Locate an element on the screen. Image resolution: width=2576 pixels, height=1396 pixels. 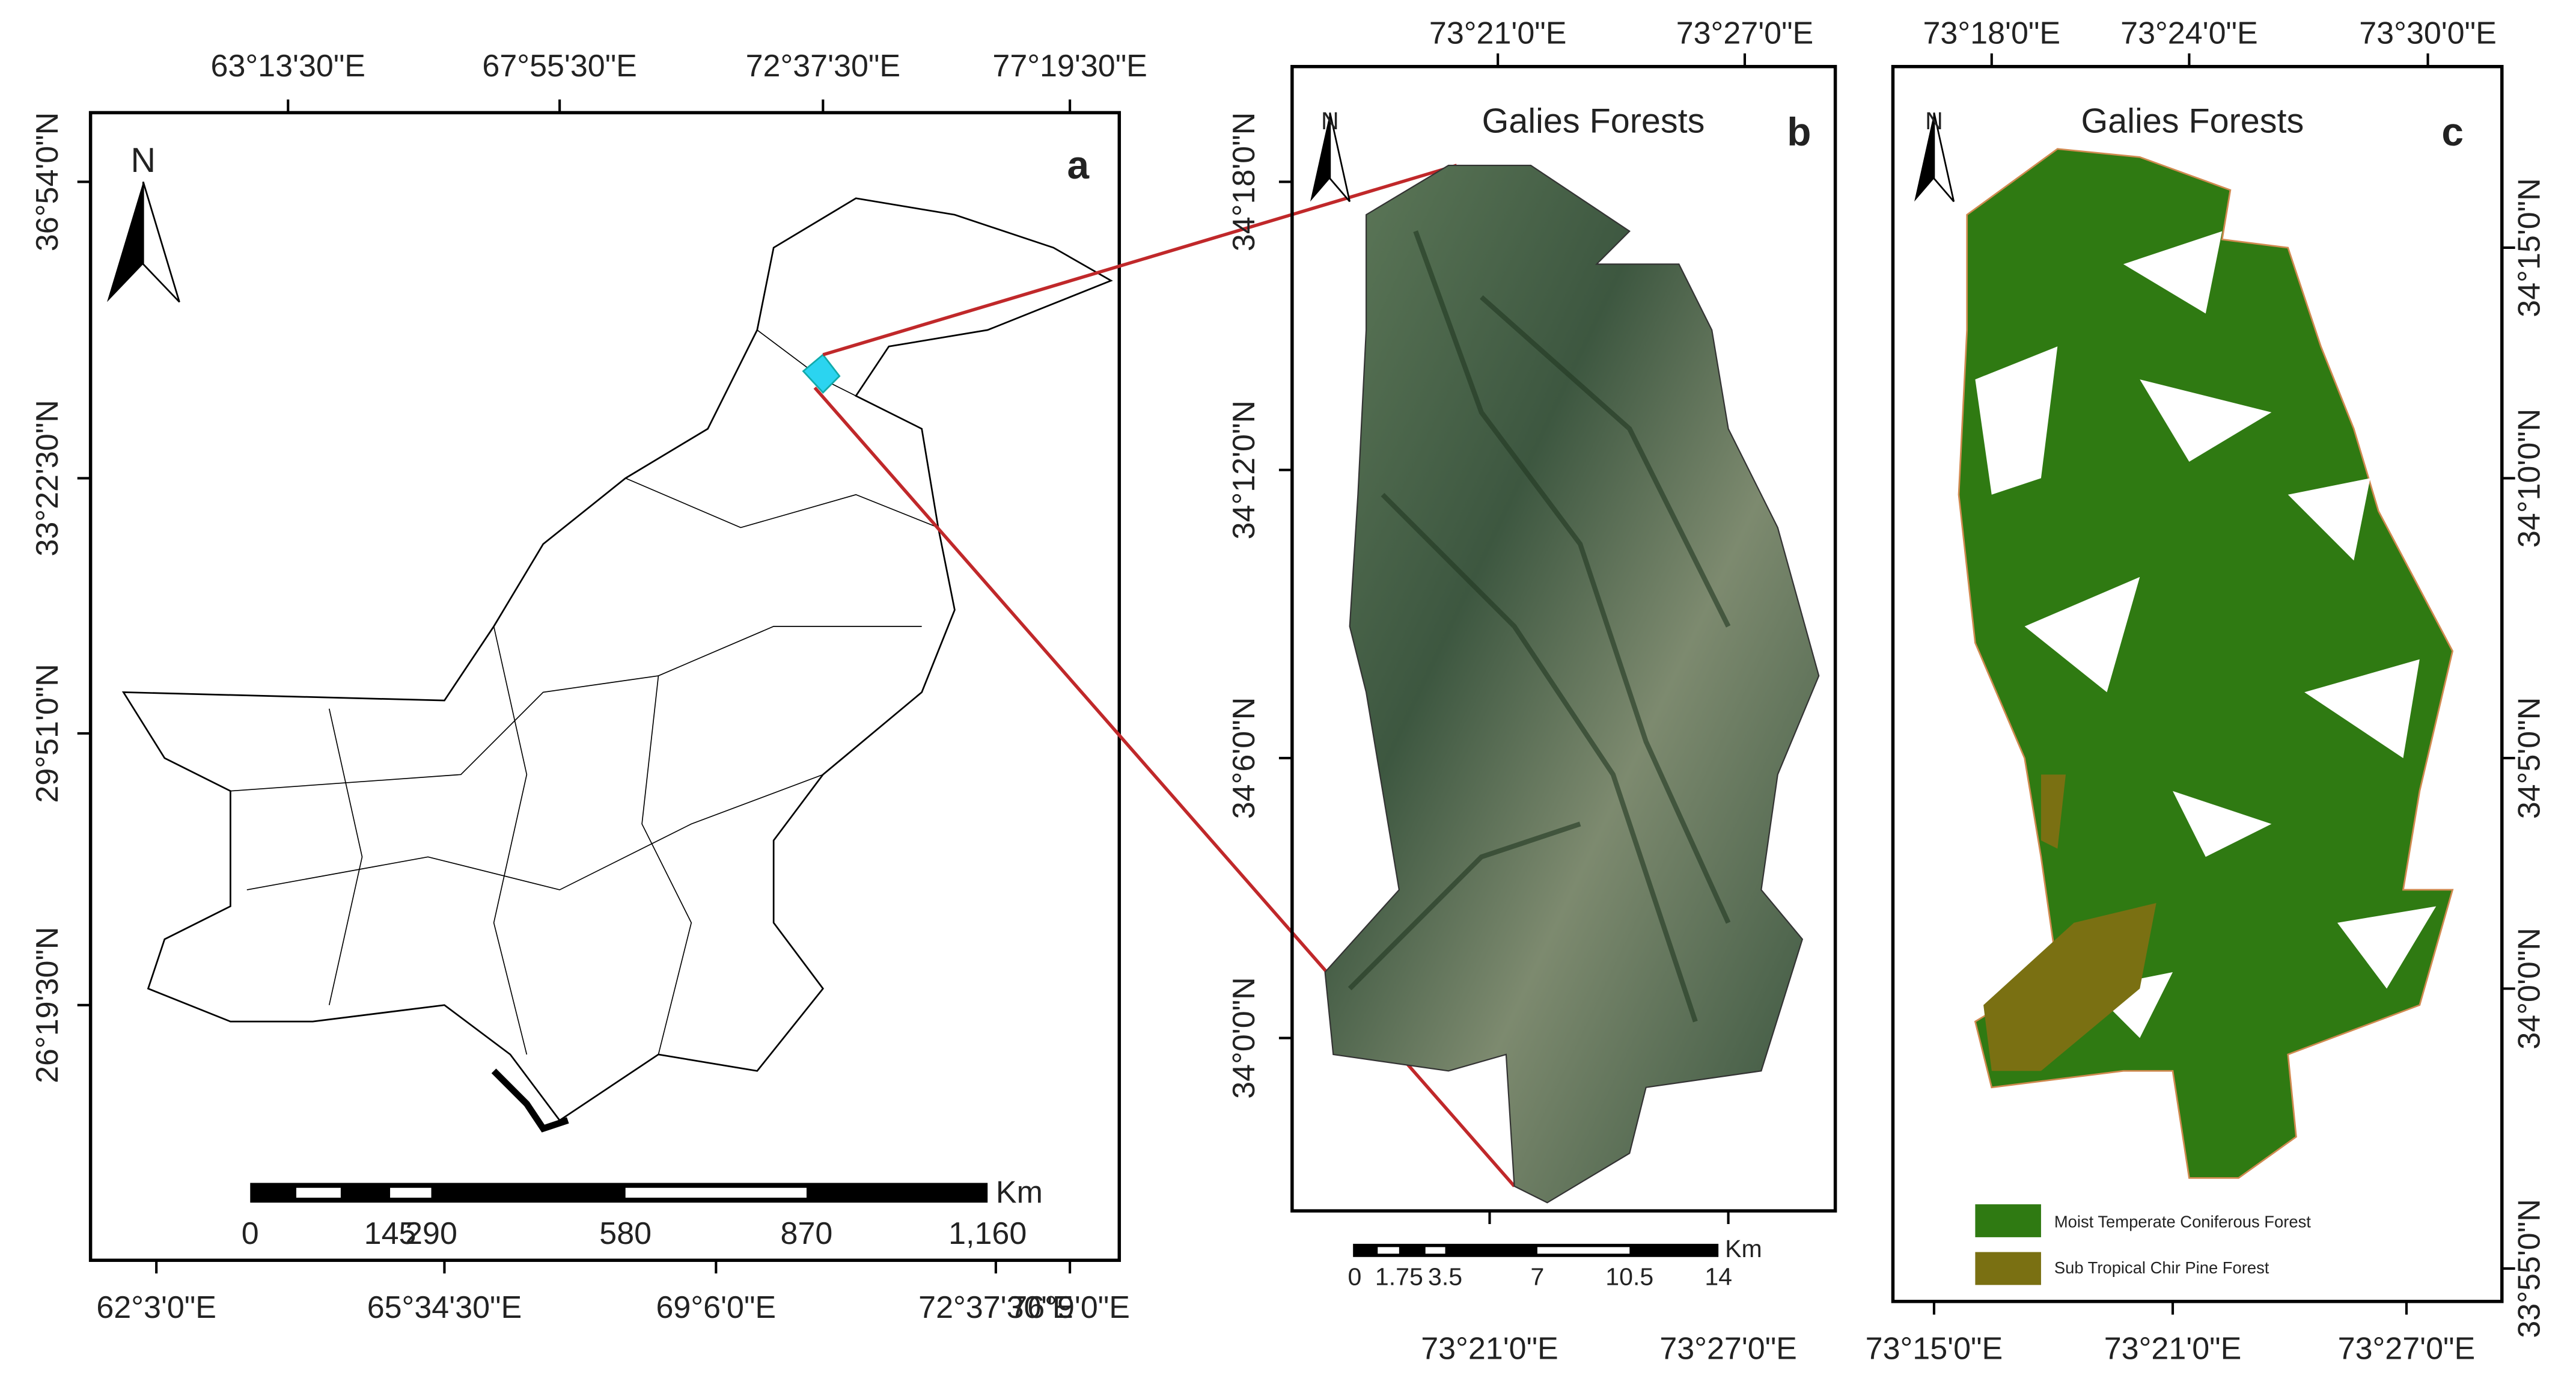
delta is located at coordinates (530, 1100).